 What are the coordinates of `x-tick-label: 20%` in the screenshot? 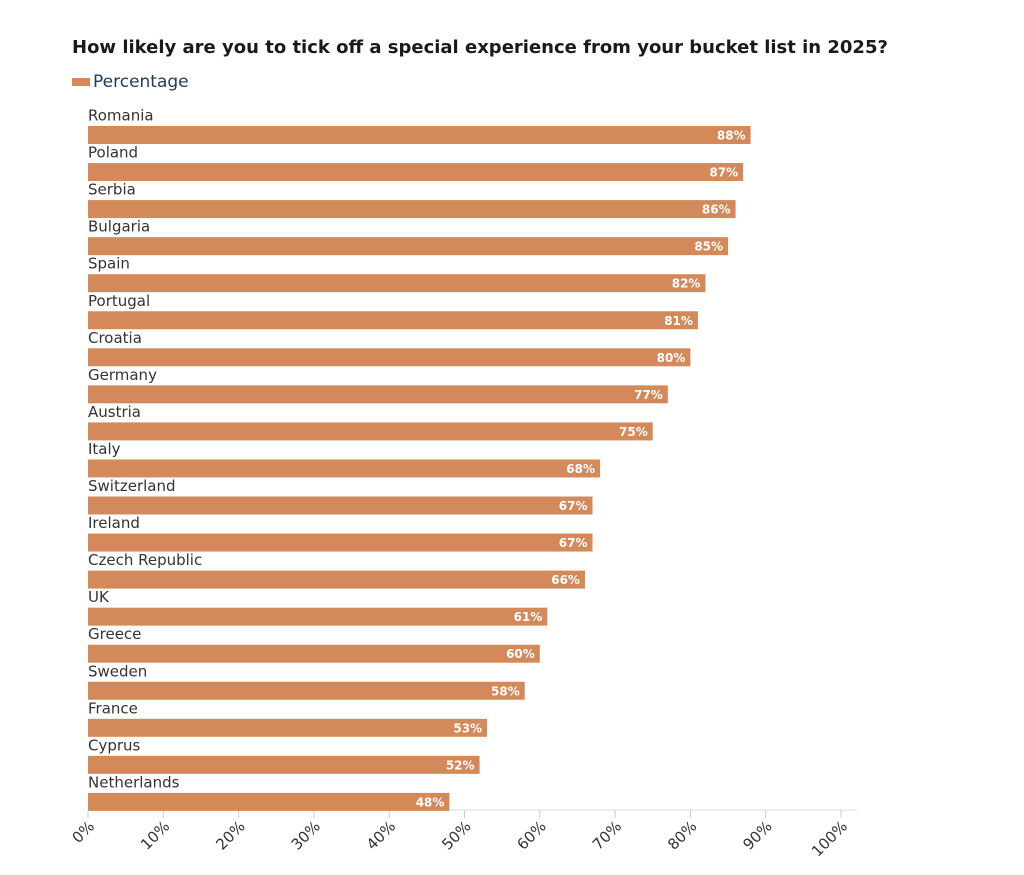 It's located at (230, 835).